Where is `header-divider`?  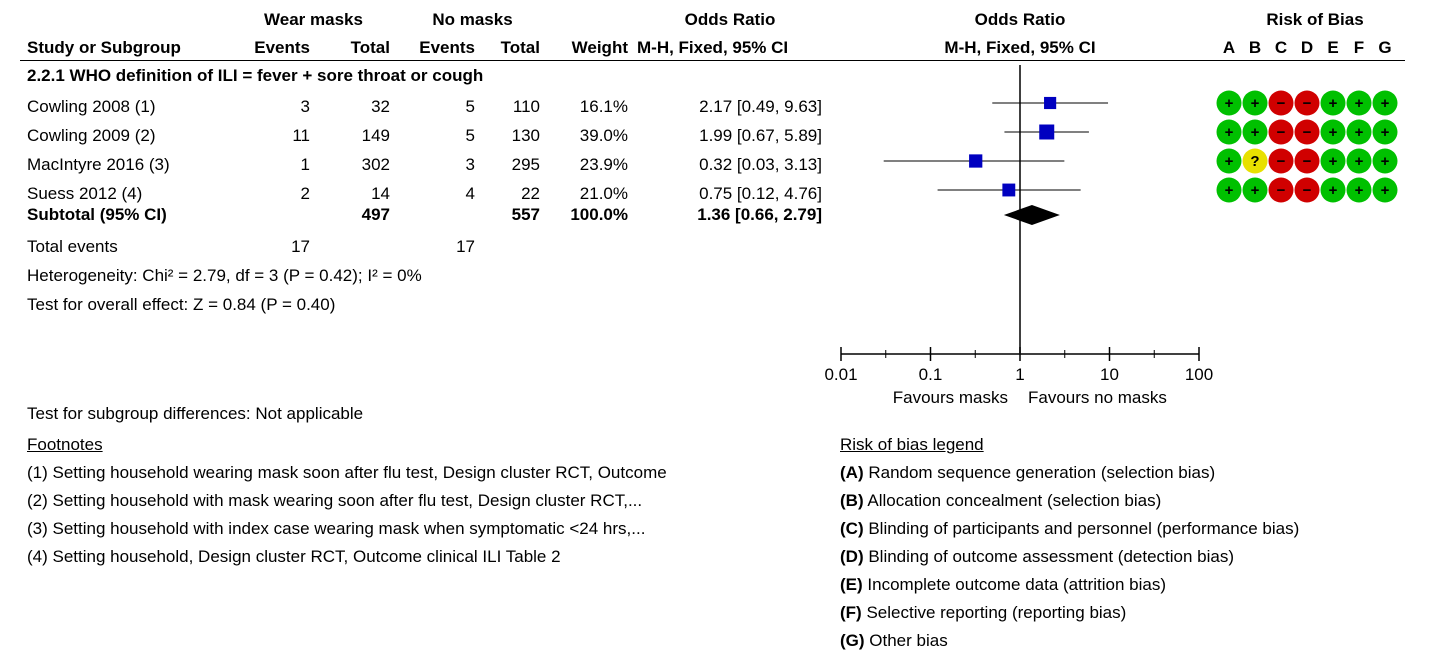 header-divider is located at coordinates (712, 60).